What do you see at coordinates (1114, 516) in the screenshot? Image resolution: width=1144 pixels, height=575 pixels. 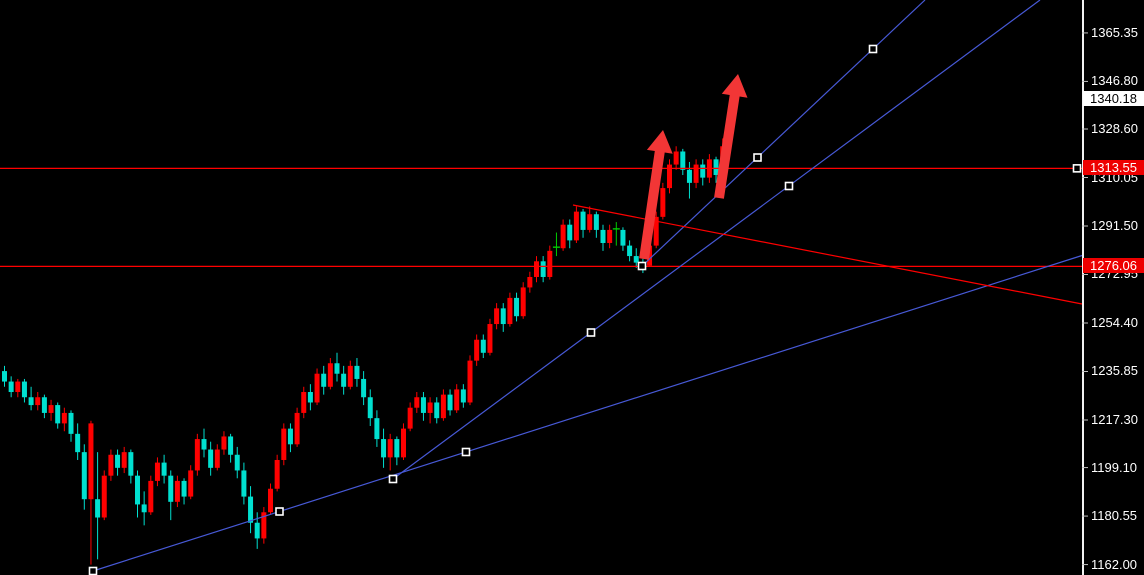 I see `axis-price-label: 1180.55` at bounding box center [1114, 516].